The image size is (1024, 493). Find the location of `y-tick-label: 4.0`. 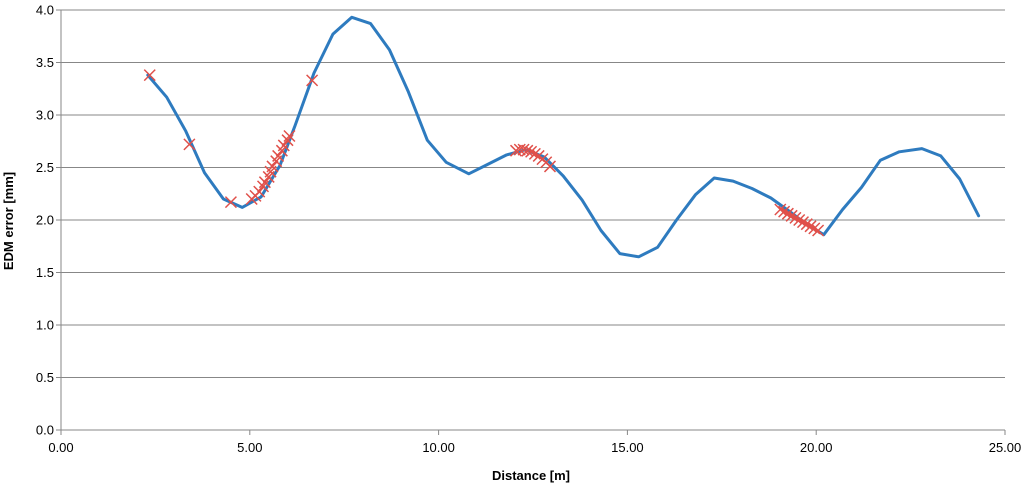

y-tick-label: 4.0 is located at coordinates (45, 10).